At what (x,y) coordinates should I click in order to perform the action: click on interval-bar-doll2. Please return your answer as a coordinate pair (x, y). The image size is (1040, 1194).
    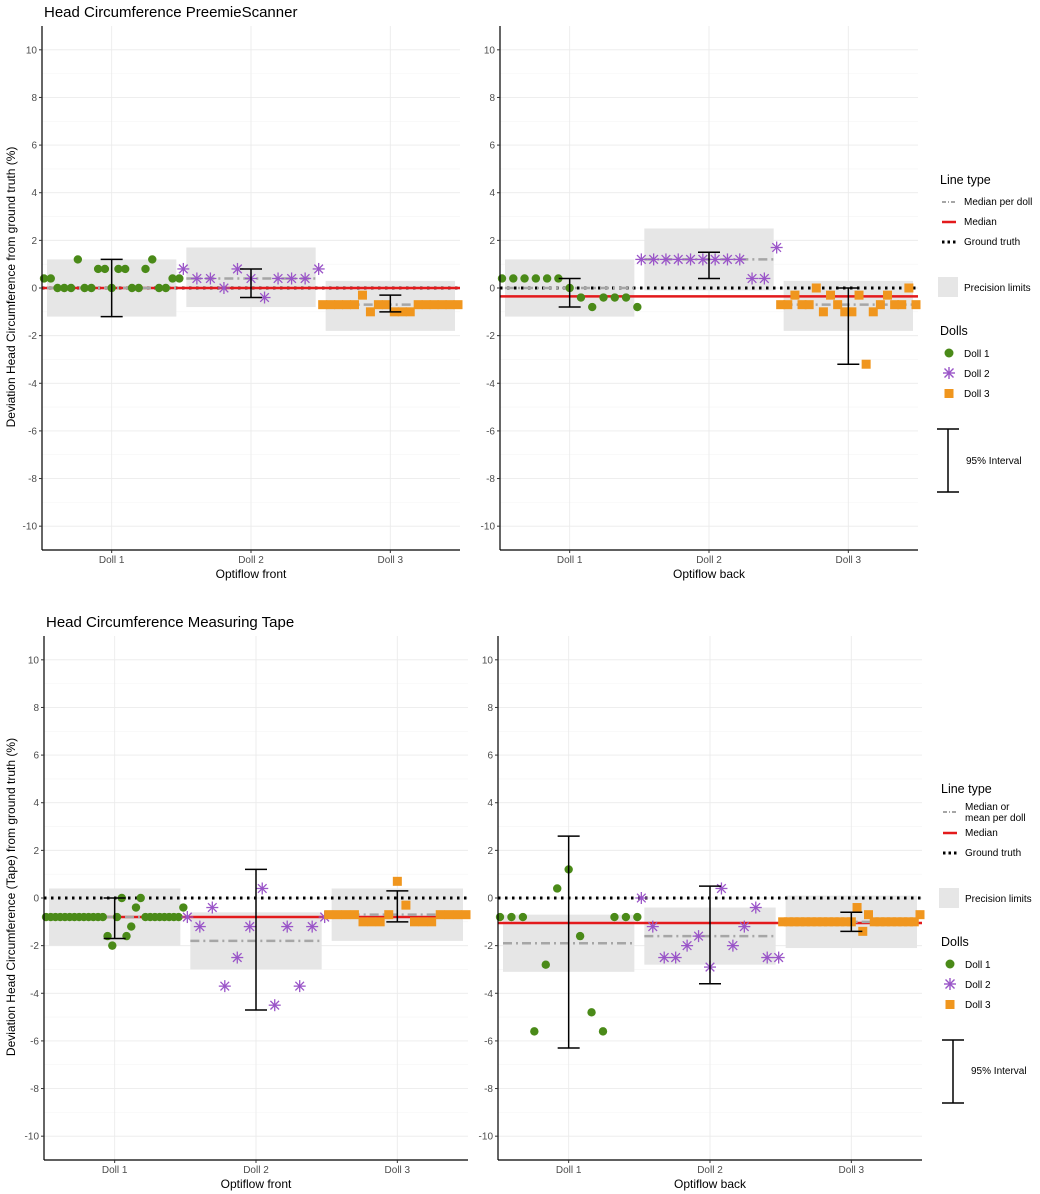
    Looking at the image, I should click on (251, 283).